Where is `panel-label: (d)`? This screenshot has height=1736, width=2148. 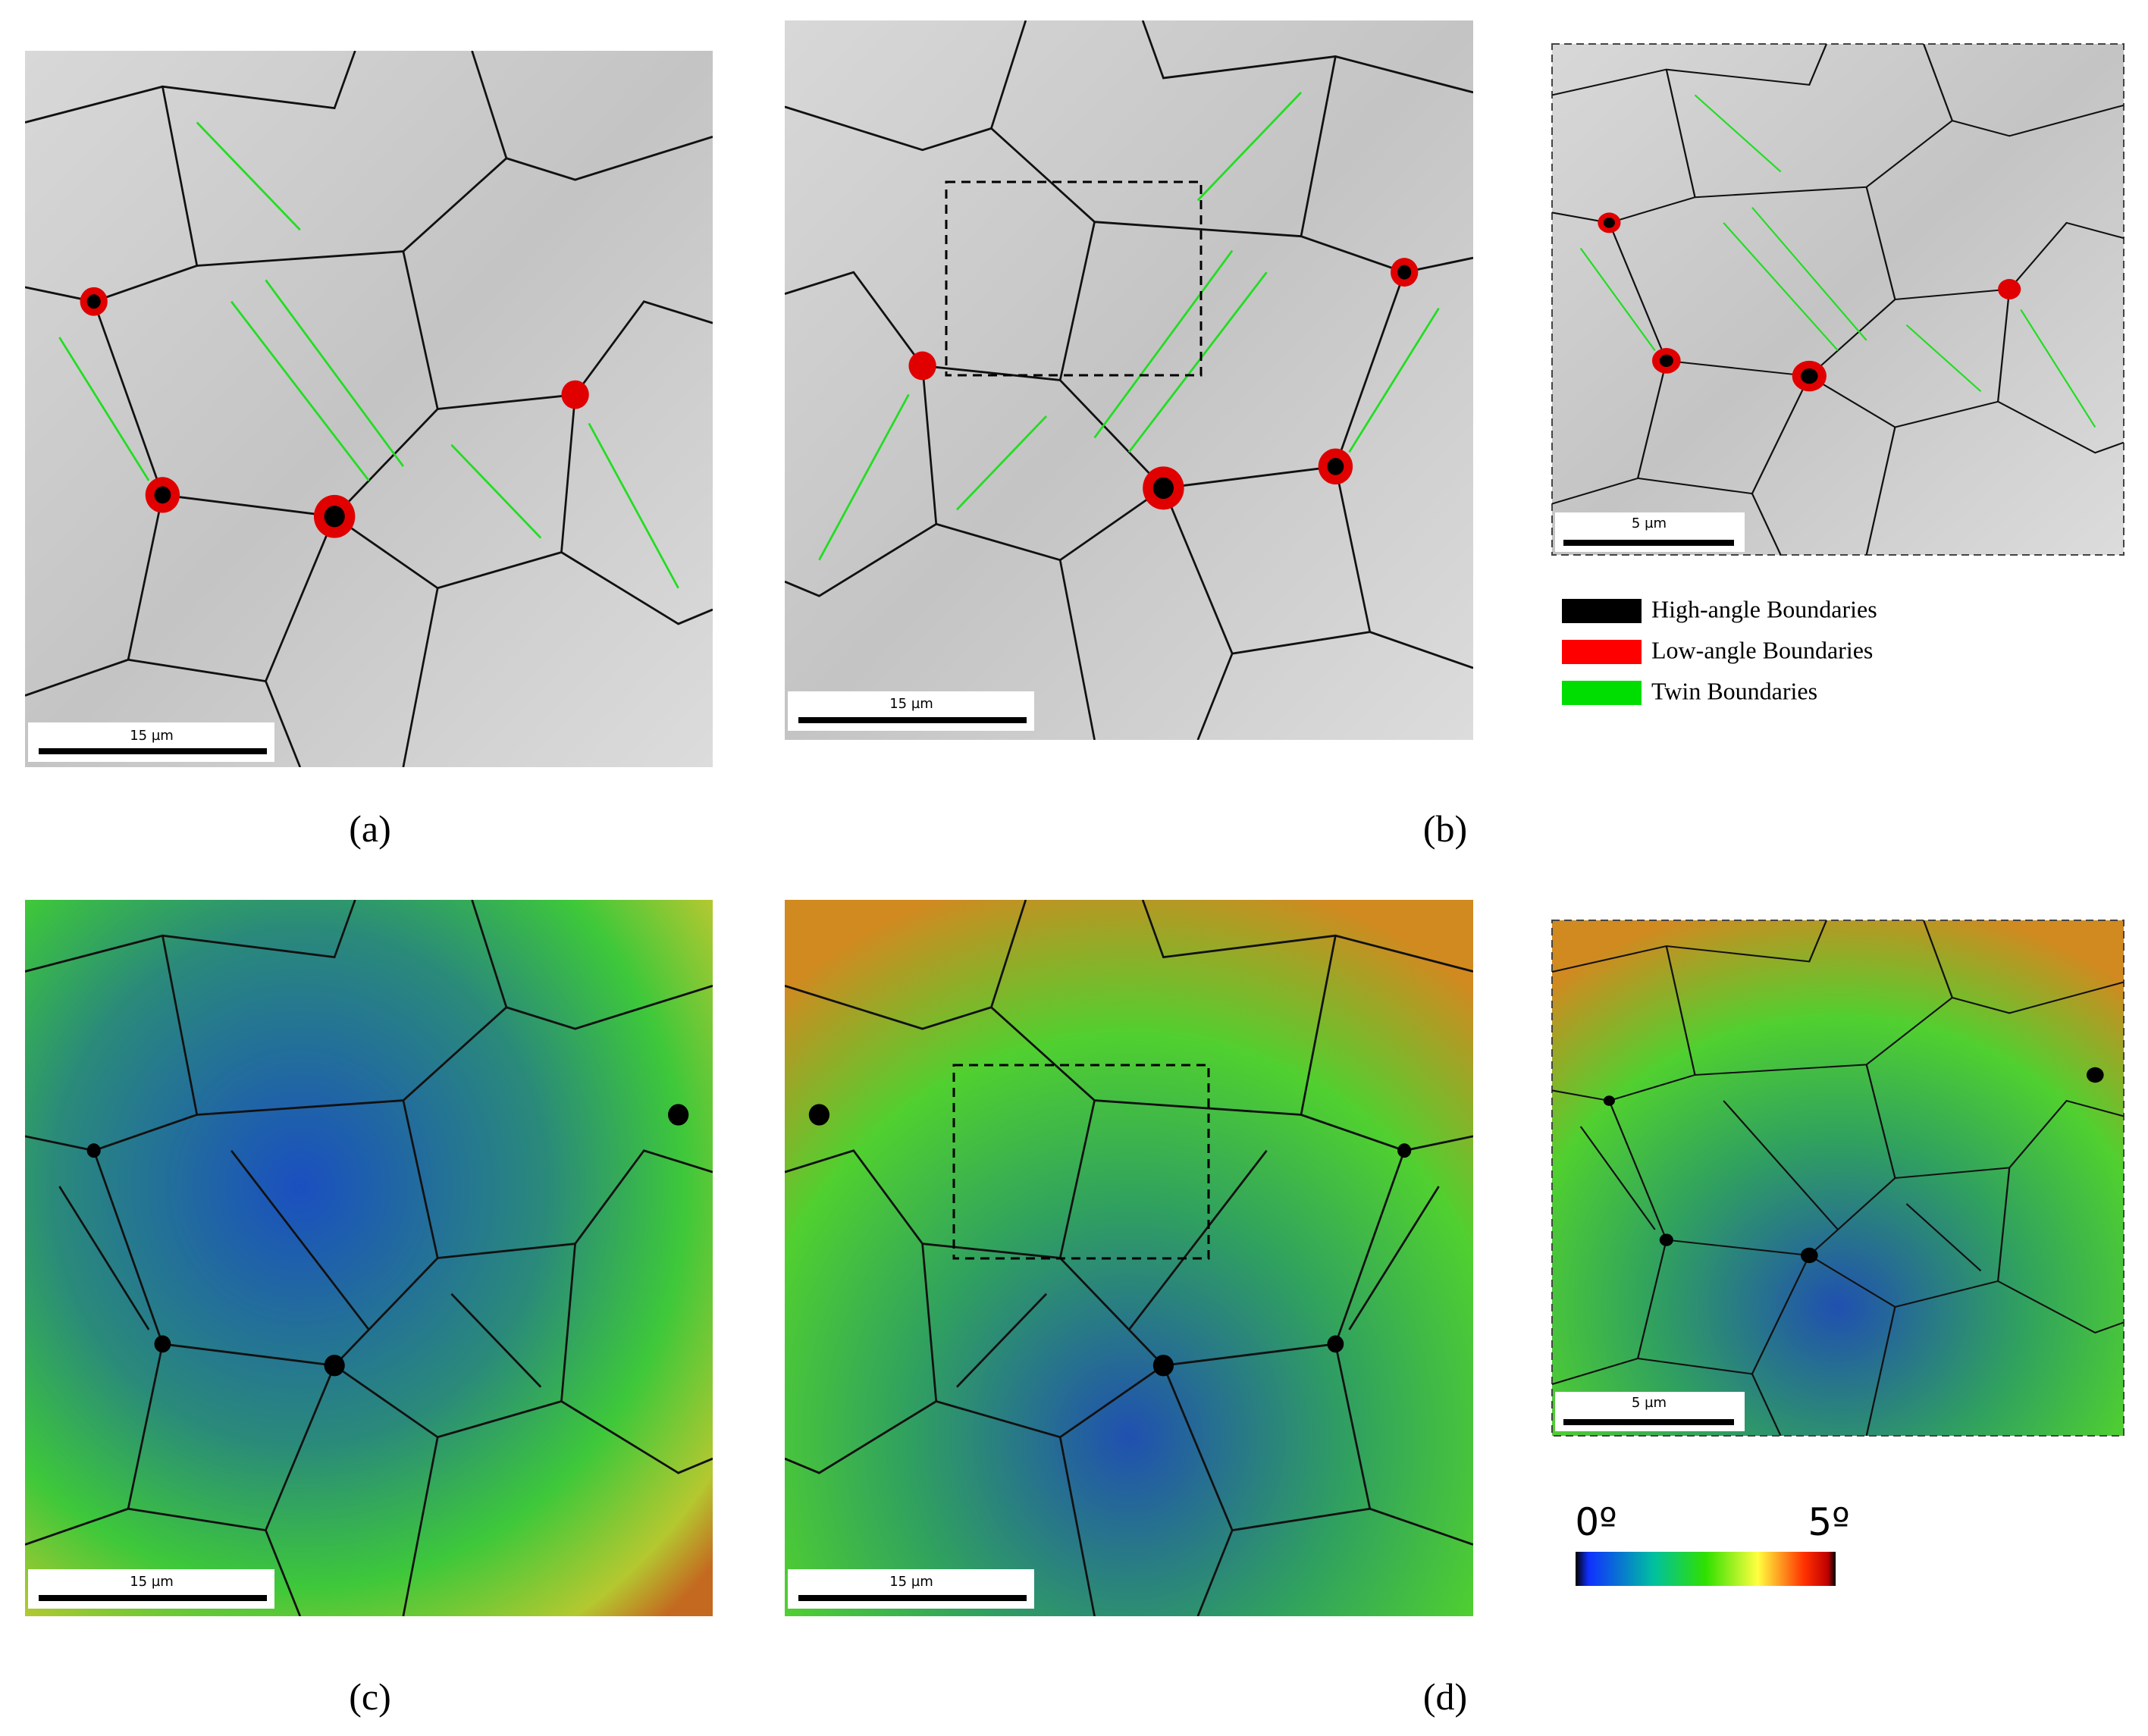
panel-label: (d) is located at coordinates (1445, 1696).